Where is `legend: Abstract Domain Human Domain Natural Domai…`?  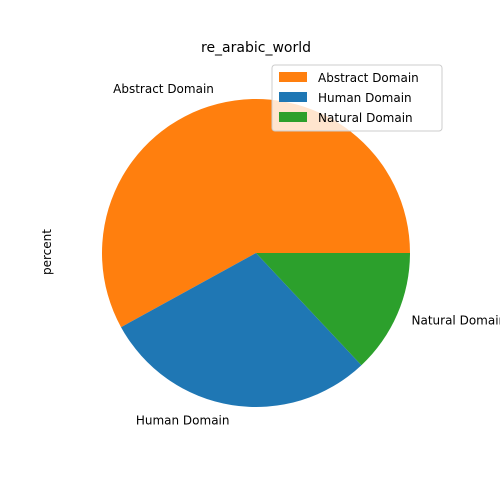
legend: Abstract Domain Human Domain Natural Domai… is located at coordinates (357, 98).